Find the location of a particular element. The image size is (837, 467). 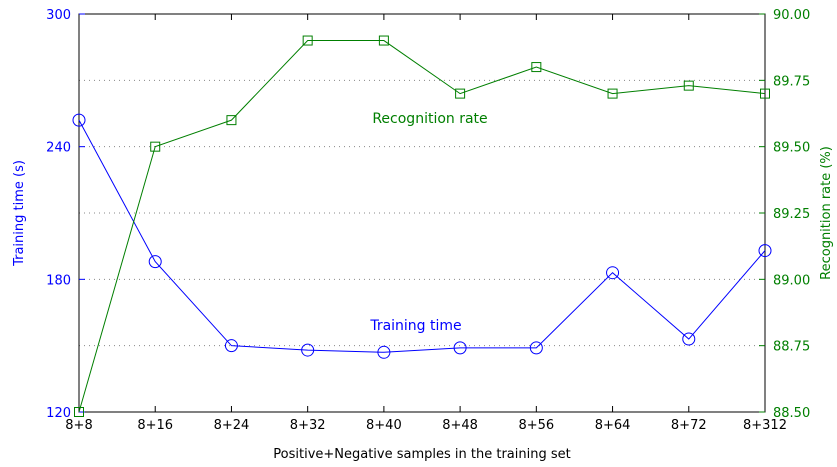

right-tick-label: 90.00 is located at coordinates (791, 15).